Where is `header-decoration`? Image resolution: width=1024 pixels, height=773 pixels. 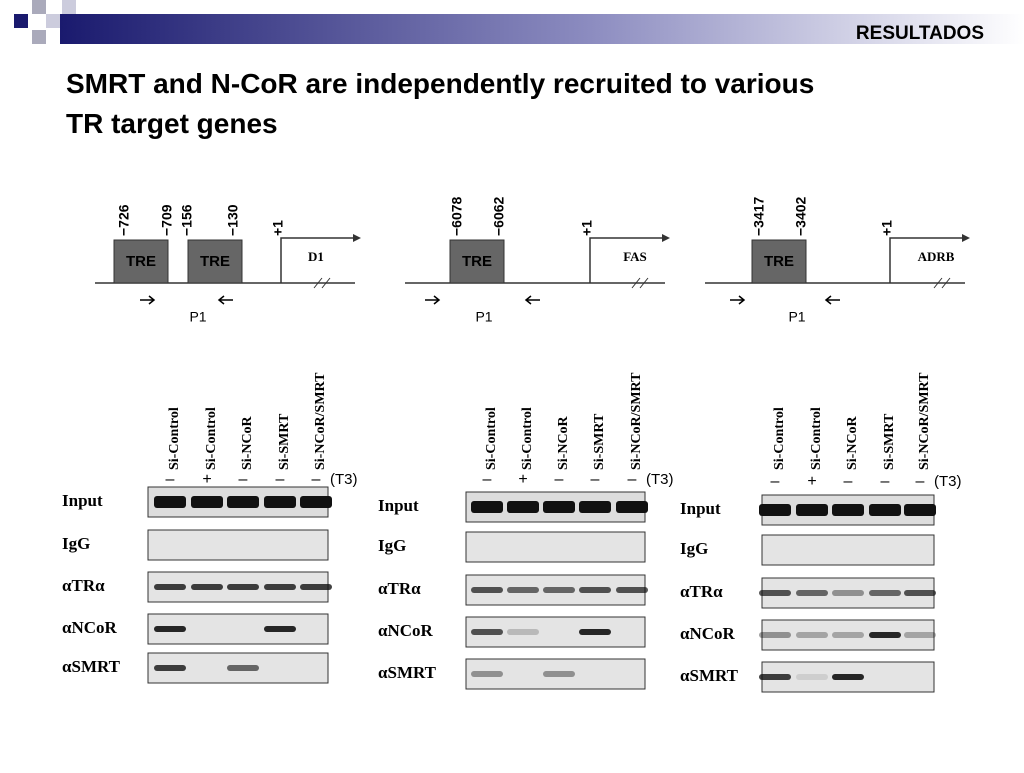
header-decoration is located at coordinates (519, 22).